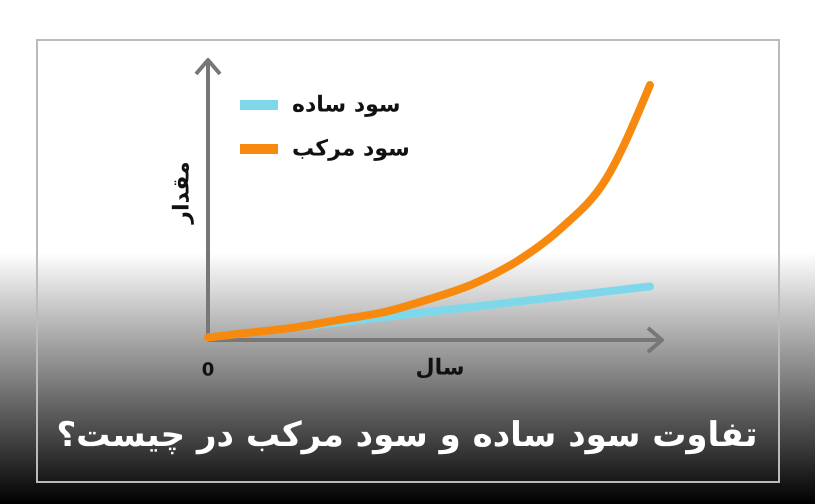  What do you see at coordinates (182, 193) in the screenshot?
I see `y-axis-title: مقدار` at bounding box center [182, 193].